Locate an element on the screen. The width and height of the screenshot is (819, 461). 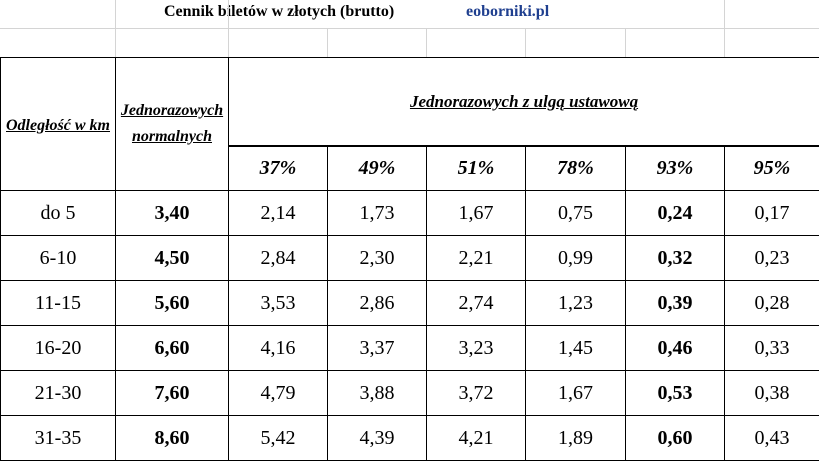
distance-cell: 6-10 is located at coordinates (58, 258).